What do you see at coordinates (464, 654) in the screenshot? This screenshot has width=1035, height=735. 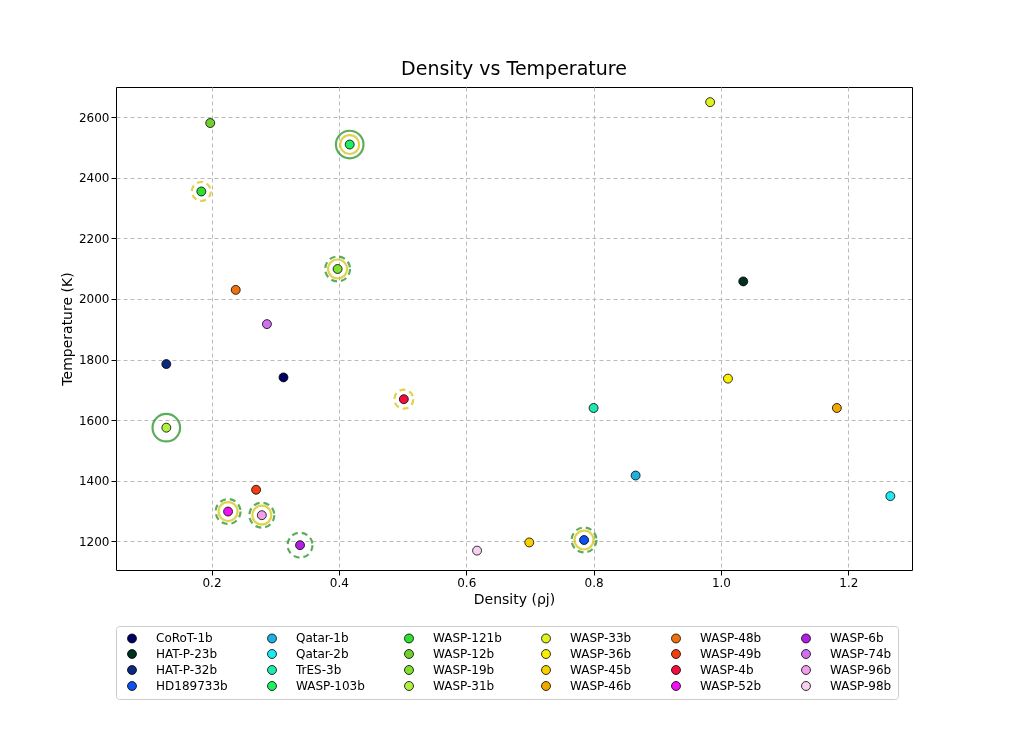 I see `legend-label: WASP-12b` at bounding box center [464, 654].